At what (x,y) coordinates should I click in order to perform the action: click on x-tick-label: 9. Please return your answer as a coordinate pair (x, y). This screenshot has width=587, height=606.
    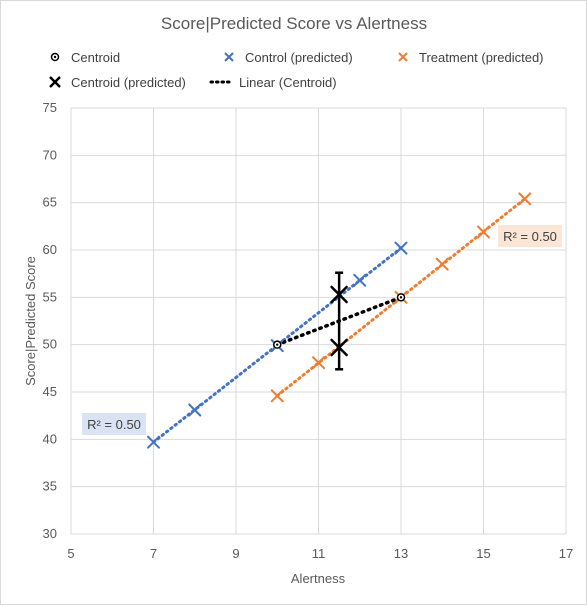
    Looking at the image, I should click on (235, 553).